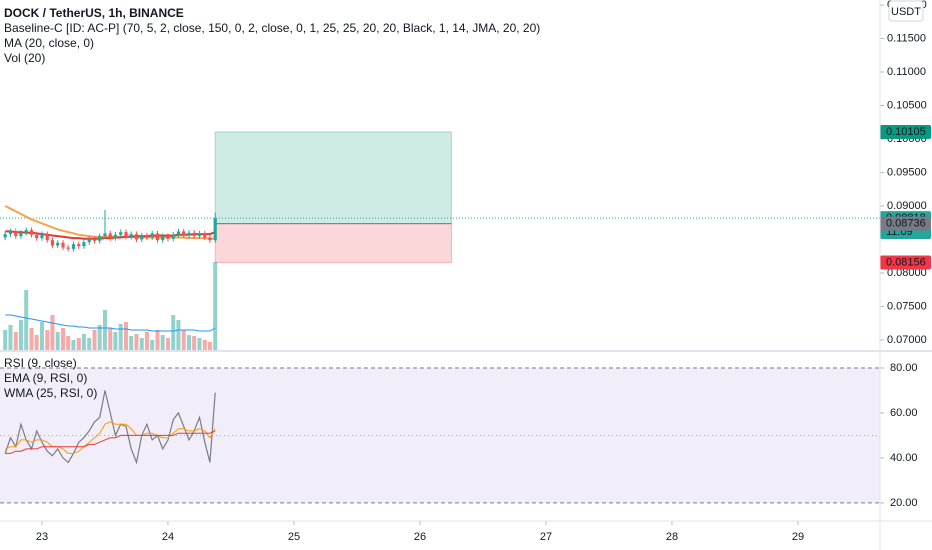  Describe the element at coordinates (907, 340) in the screenshot. I see `y-tick-label: 0.07000` at that location.